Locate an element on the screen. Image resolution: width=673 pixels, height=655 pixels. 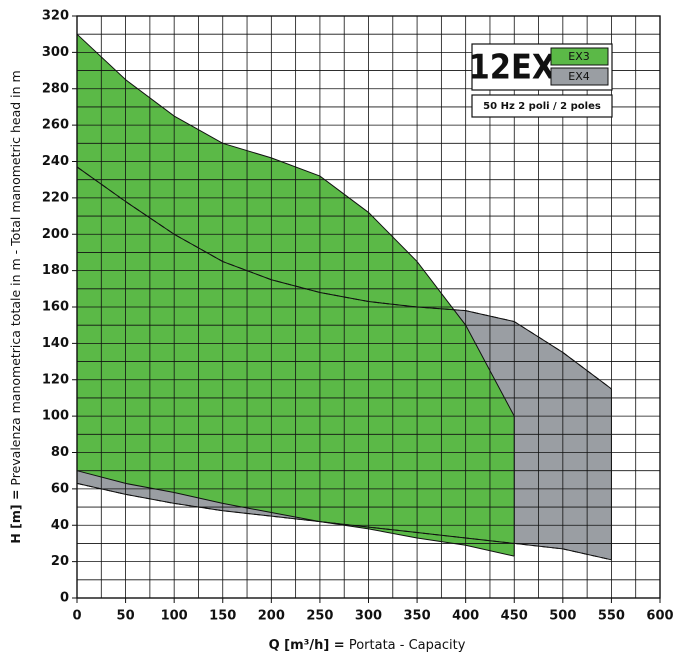
y-tick-label: 40 is located at coordinates (60, 525).